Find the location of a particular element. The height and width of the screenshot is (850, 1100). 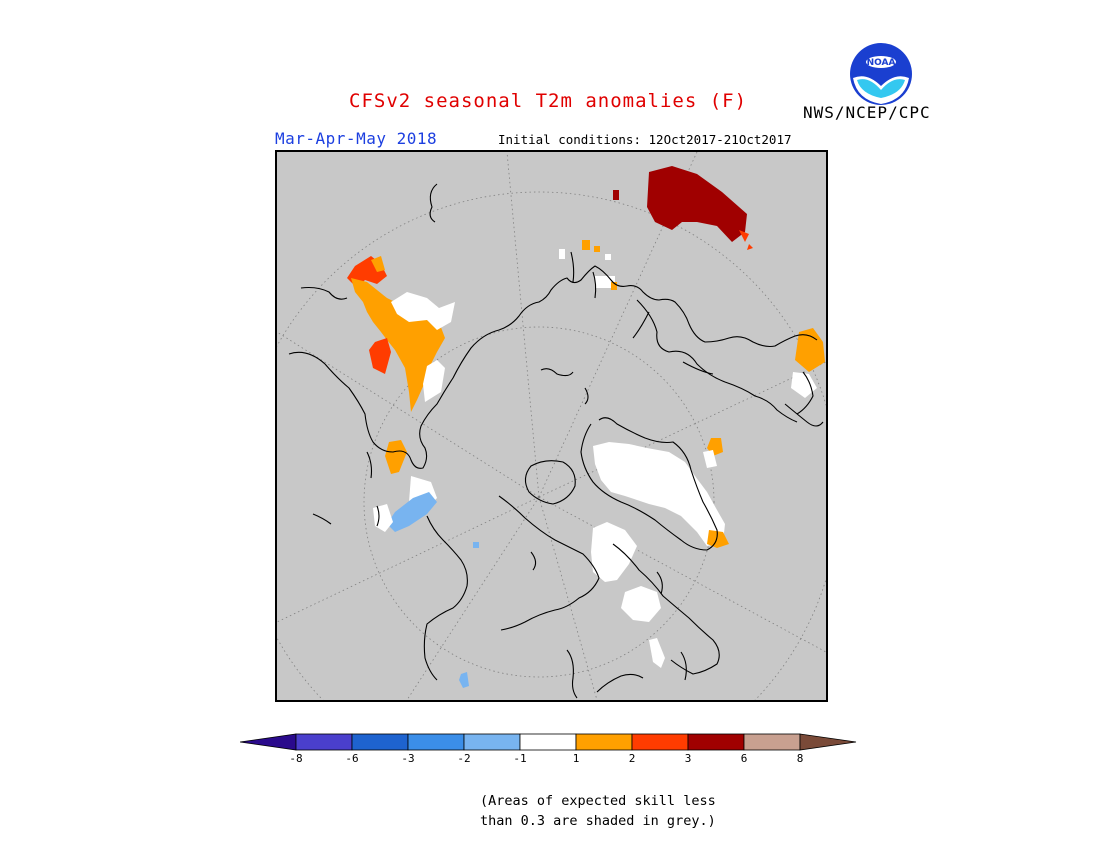

colorbar-tick-label: 8 is located at coordinates (800, 758).